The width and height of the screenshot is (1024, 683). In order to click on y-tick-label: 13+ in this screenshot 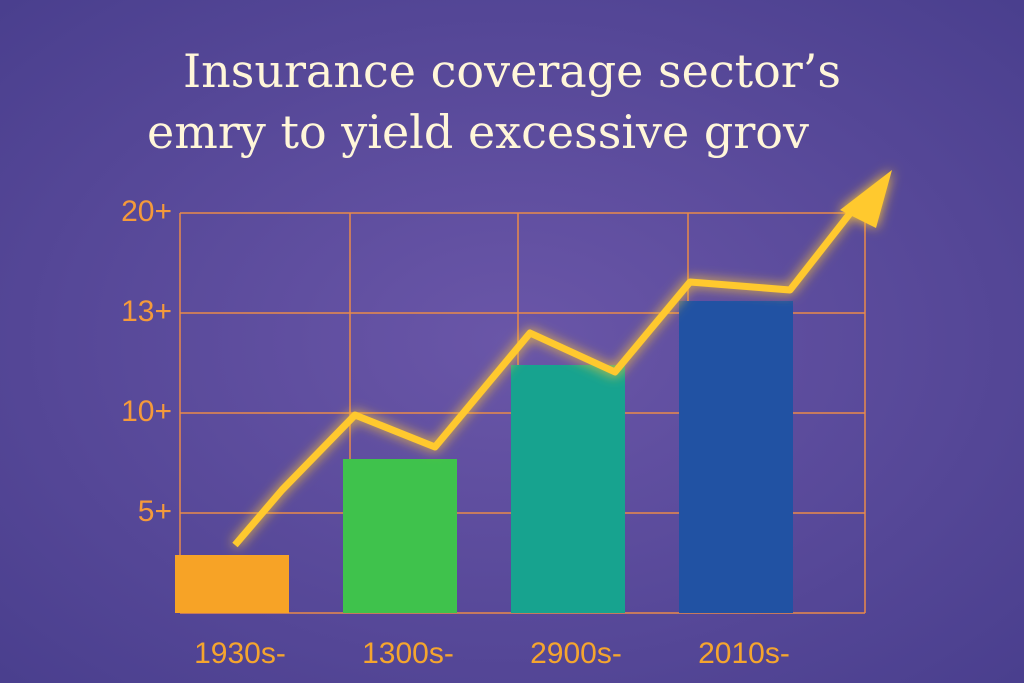, I will do `click(146, 311)`.